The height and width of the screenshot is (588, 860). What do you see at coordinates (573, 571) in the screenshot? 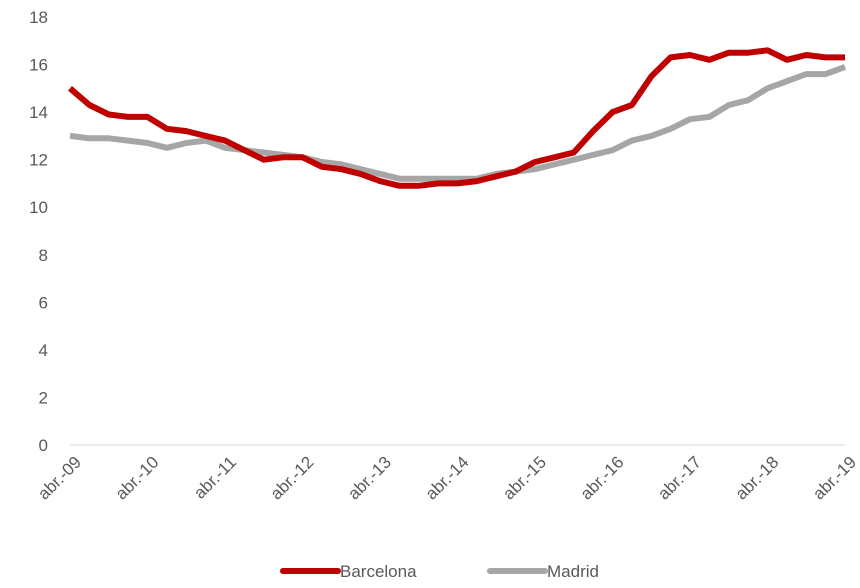
I see `legend-label: Madrid` at bounding box center [573, 571].